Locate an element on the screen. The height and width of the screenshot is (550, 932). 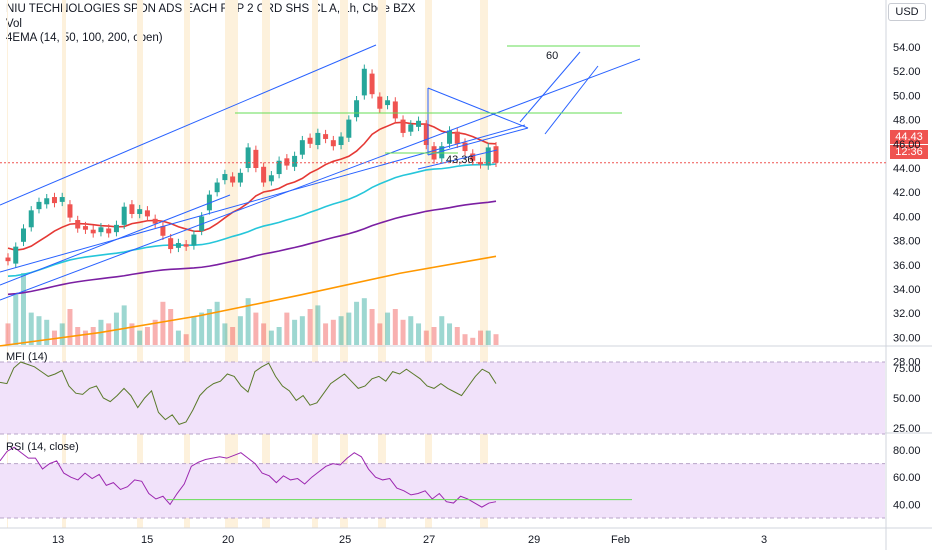
price-tick-label: 32.00 is located at coordinates (907, 314).